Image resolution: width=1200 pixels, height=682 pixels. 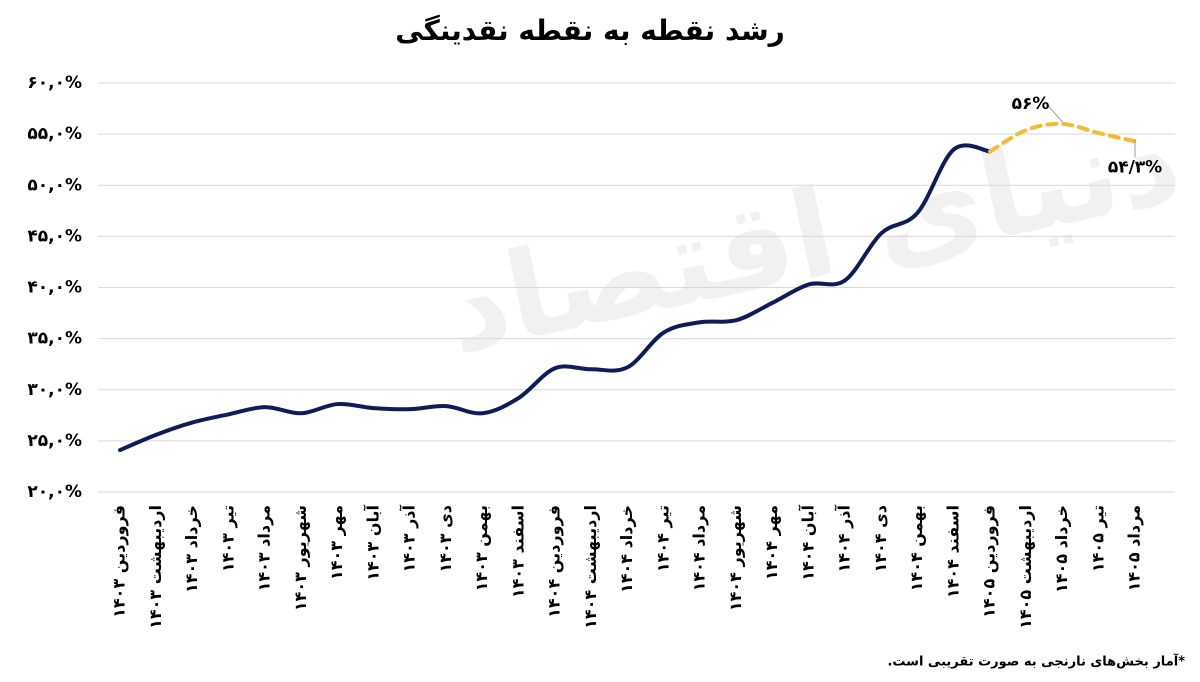 I want to click on footnote: *آمار بخش‌های نارنجی به صورت تقریبی است., so click(x=1036, y=661).